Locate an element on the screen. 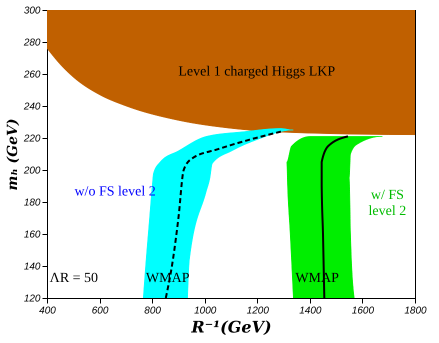  annotation: w/ FS level 2 is located at coordinates (387, 204).